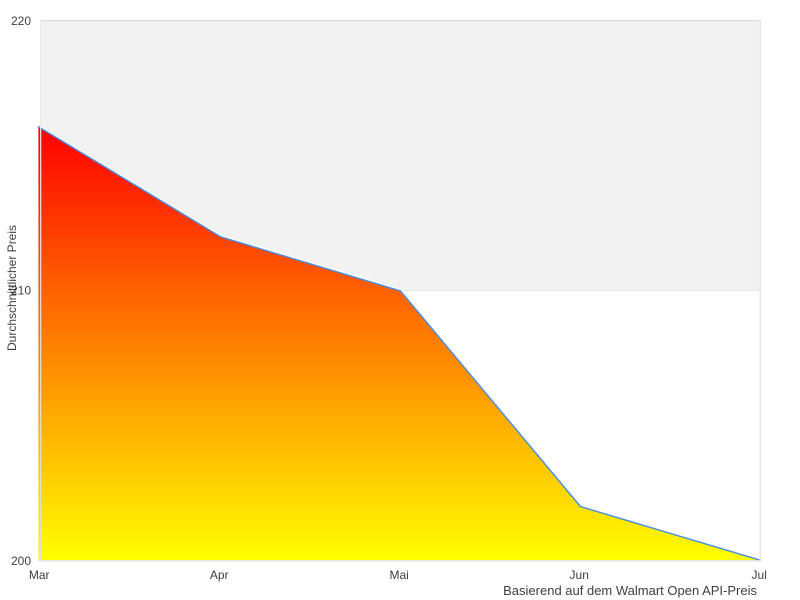  Describe the element at coordinates (630, 590) in the screenshot. I see `svg-text:Basierend auf dem Walmart Open: Basierend auf dem Walmart Open API-Preis` at that location.